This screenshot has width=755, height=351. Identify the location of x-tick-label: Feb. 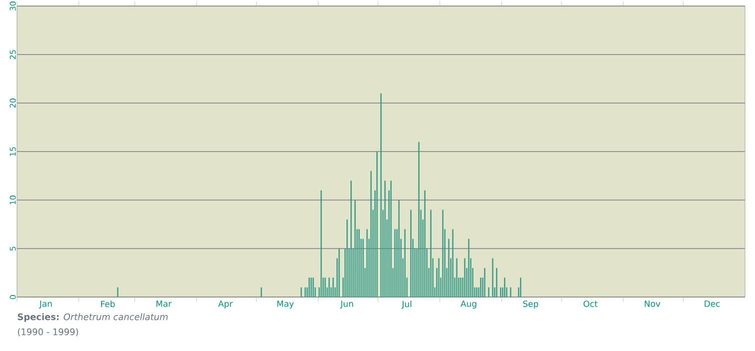
(108, 304).